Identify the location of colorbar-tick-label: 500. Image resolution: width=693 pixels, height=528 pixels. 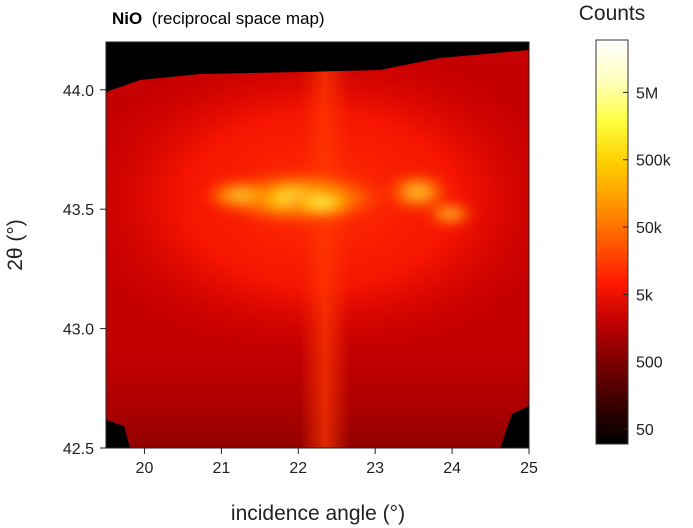
(649, 363).